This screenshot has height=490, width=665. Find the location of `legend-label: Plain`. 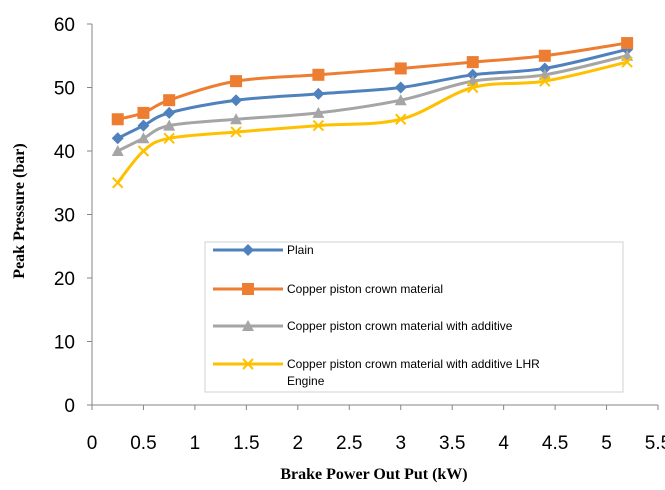

legend-label: Plain is located at coordinates (300, 250).